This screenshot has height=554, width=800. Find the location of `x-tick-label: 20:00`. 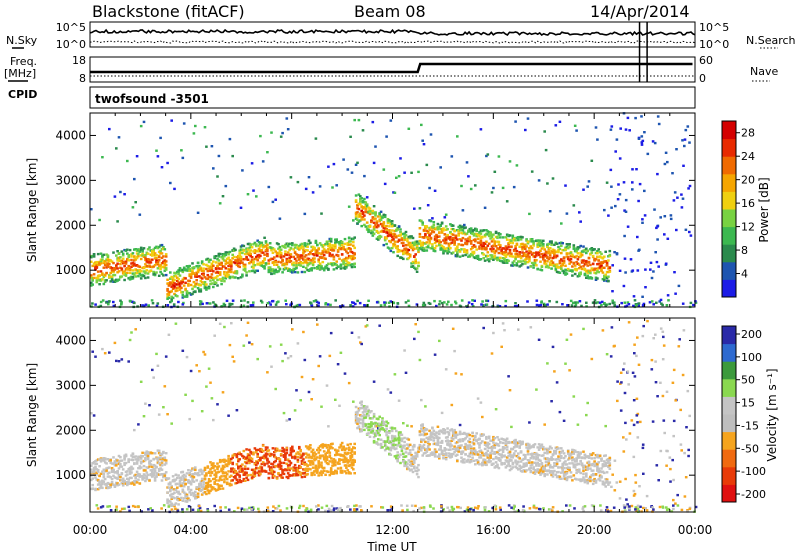

x-tick-label: 20:00 is located at coordinates (594, 530).